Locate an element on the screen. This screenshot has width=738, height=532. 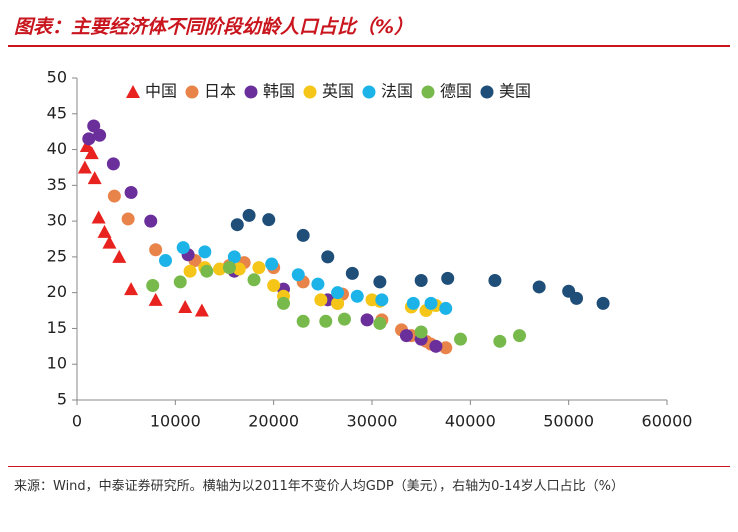
y-tick-label: 45 is located at coordinates (57, 112).